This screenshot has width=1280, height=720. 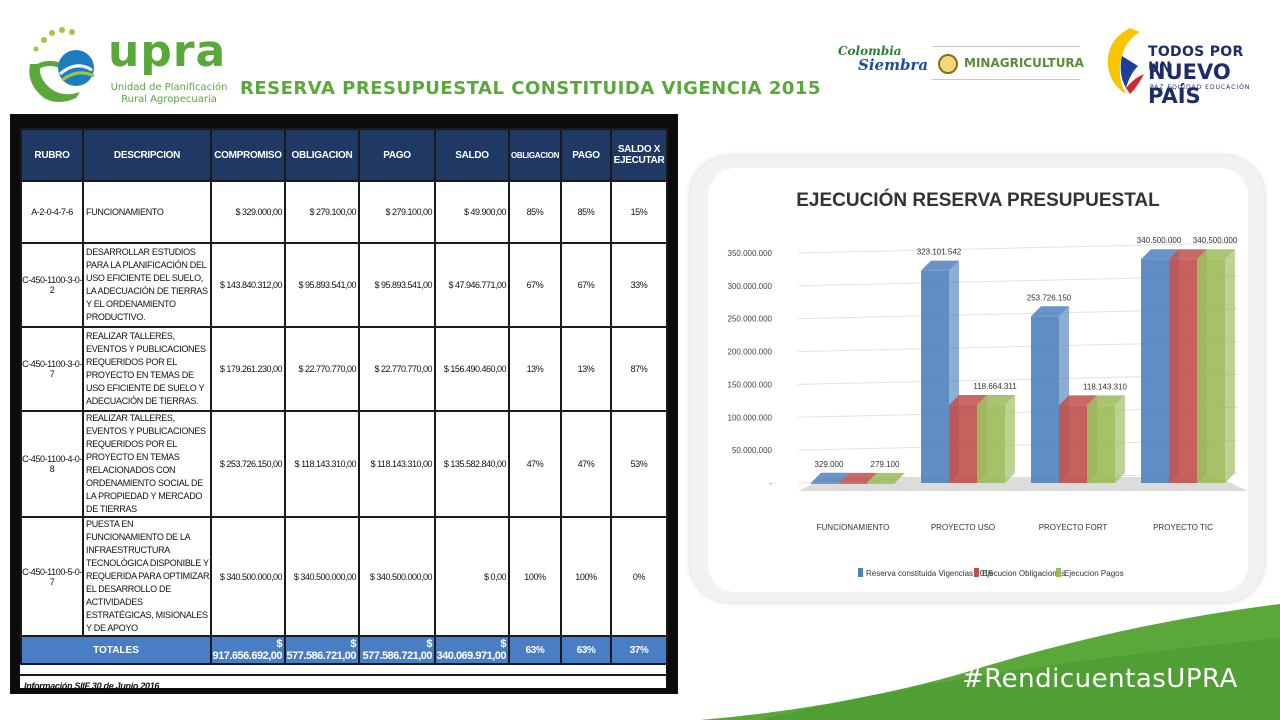 What do you see at coordinates (1023, 573) in the screenshot?
I see `chart-legend-label: Ejecucion Obligaciones` at bounding box center [1023, 573].